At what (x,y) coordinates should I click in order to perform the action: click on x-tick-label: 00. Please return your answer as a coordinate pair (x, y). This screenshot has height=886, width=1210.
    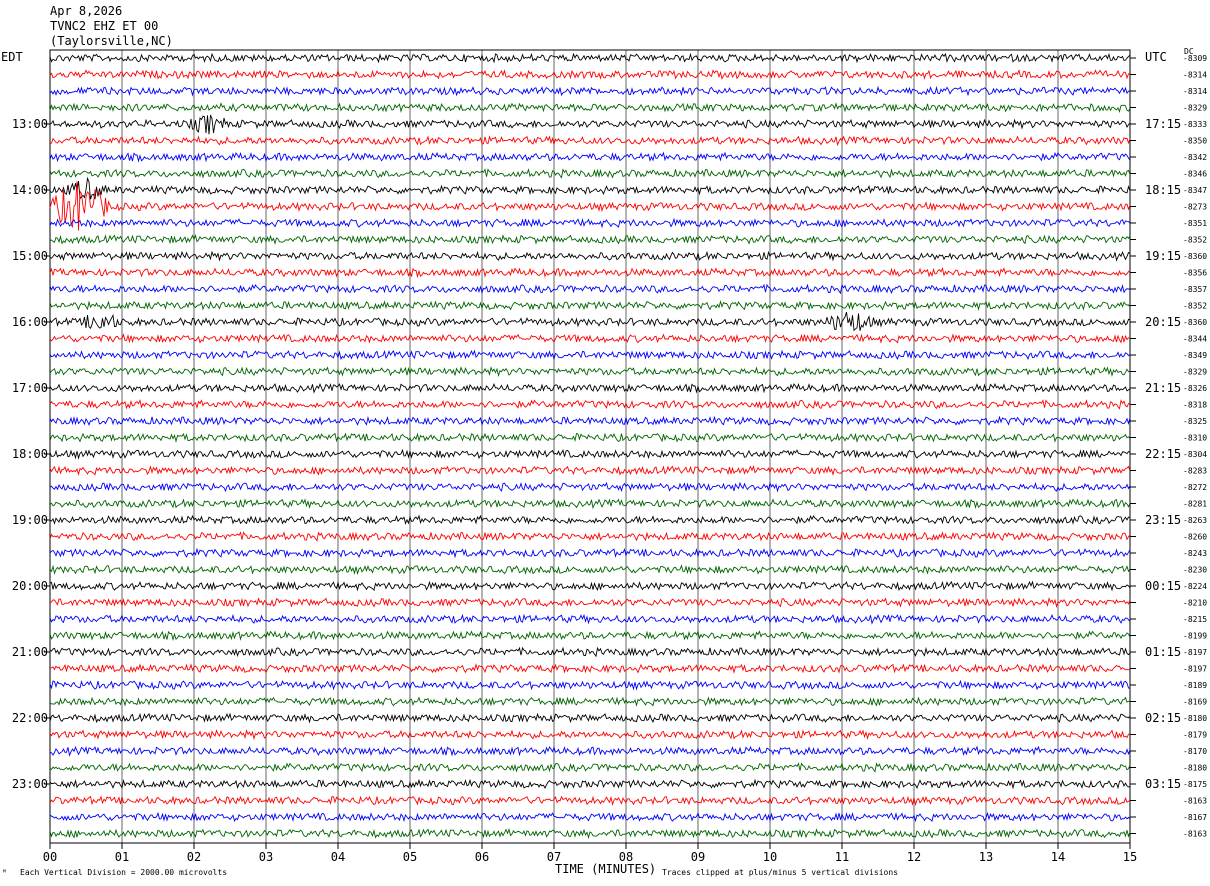
    Looking at the image, I should click on (50, 857).